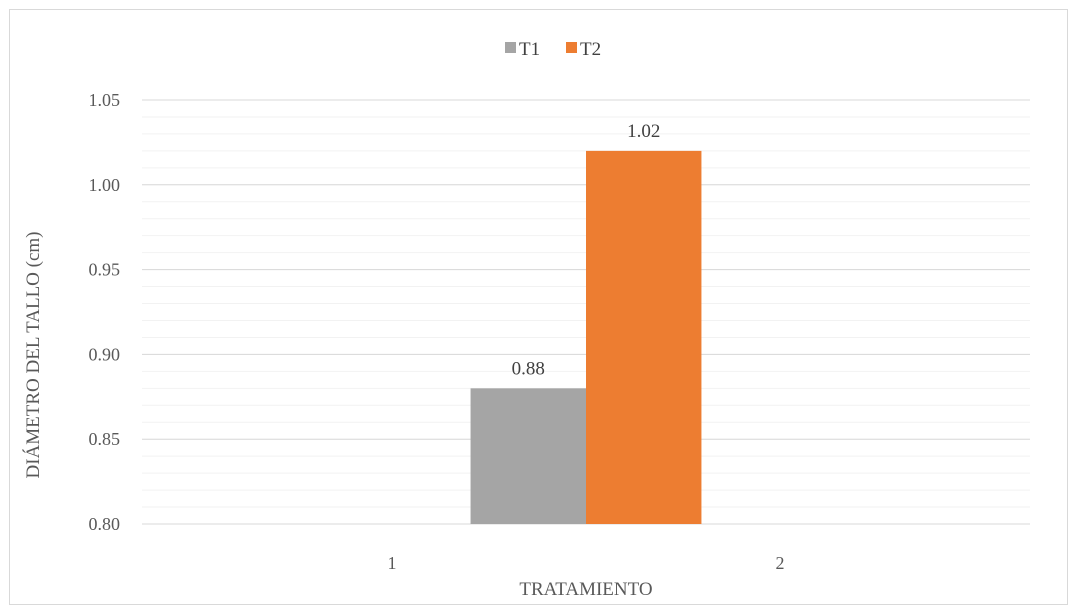 The height and width of the screenshot is (610, 1077). Describe the element at coordinates (553, 49) in the screenshot. I see `legend: T1 T2` at that location.